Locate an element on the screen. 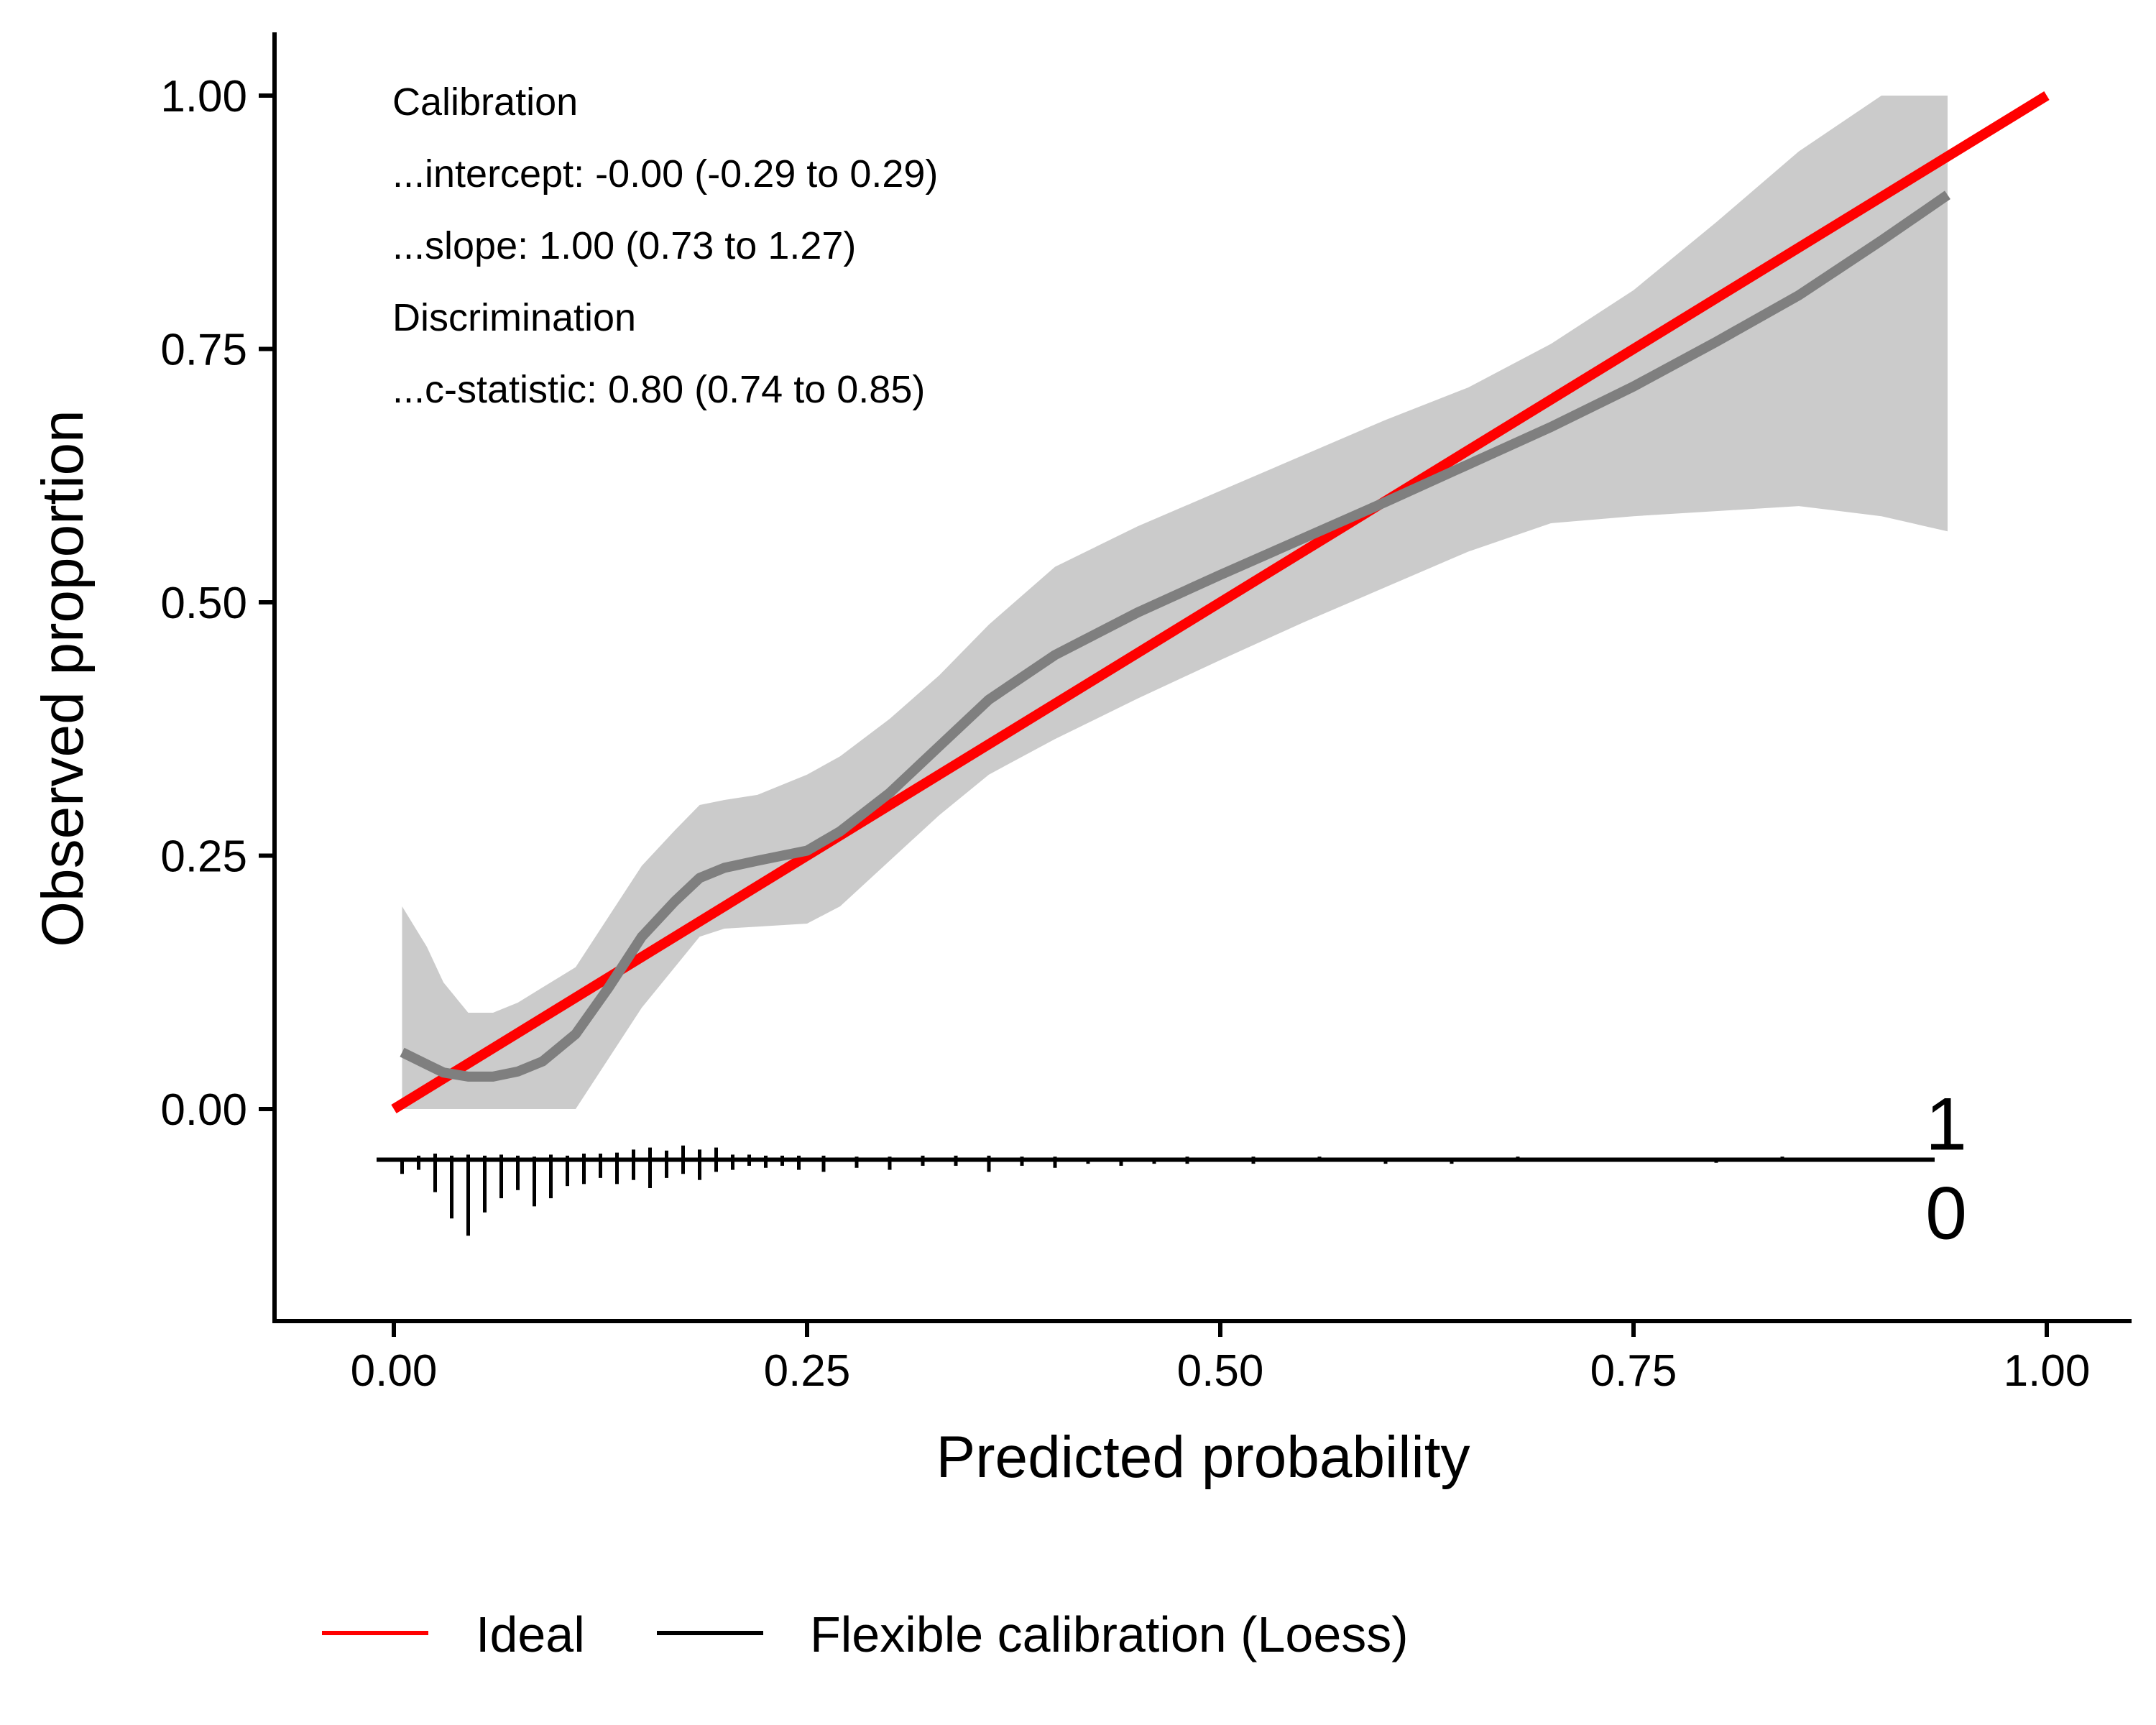 This screenshot has width=2156, height=1725. distribution-label-1: 1 is located at coordinates (1946, 1125).